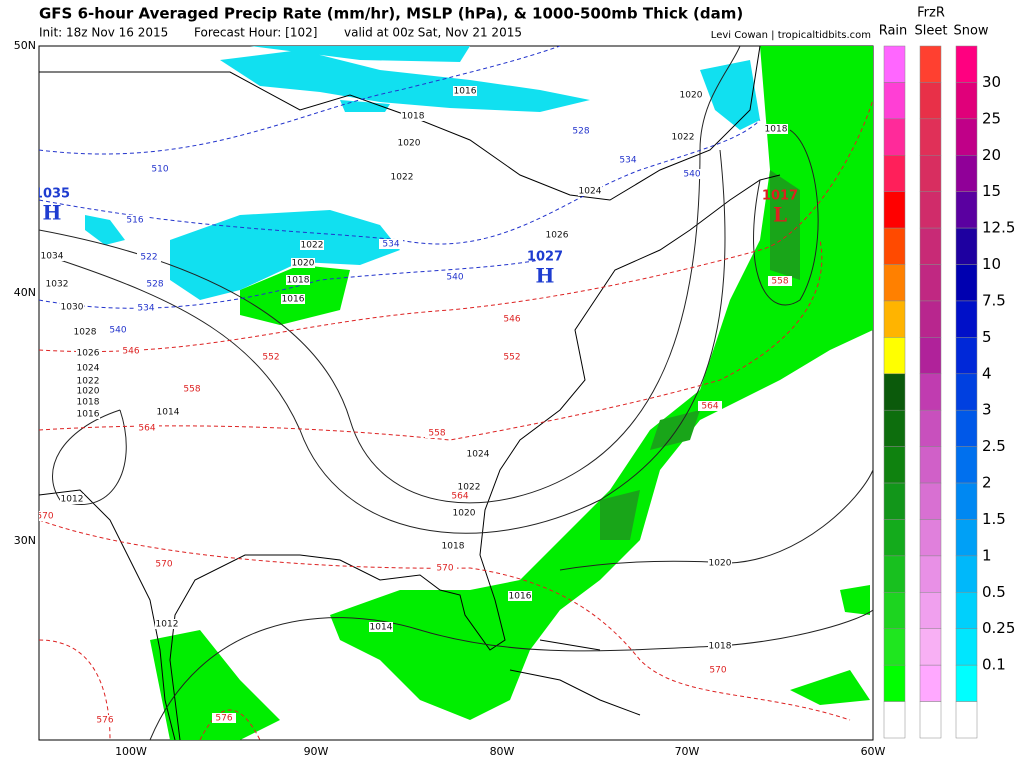 The width and height of the screenshot is (1024, 766). What do you see at coordinates (994, 519) in the screenshot?
I see `legend-scale-label: 1.5` at bounding box center [994, 519].